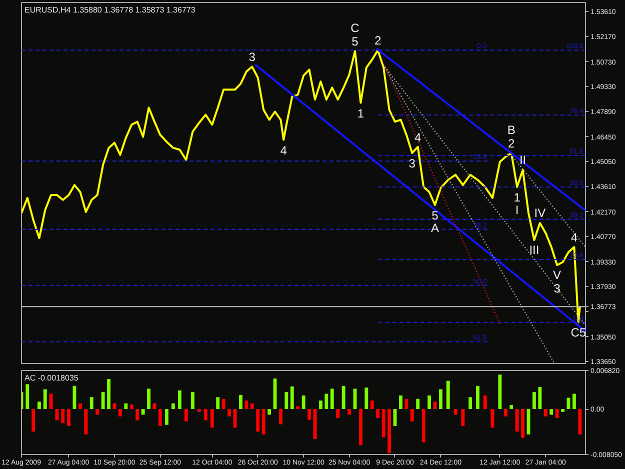 The height and width of the screenshot is (469, 625). Describe the element at coordinates (511, 129) in the screenshot. I see `annotation: B` at that location.